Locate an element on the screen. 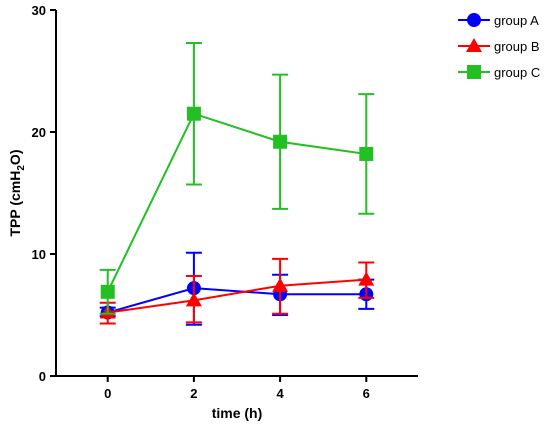  series-1-line is located at coordinates (237, 296).